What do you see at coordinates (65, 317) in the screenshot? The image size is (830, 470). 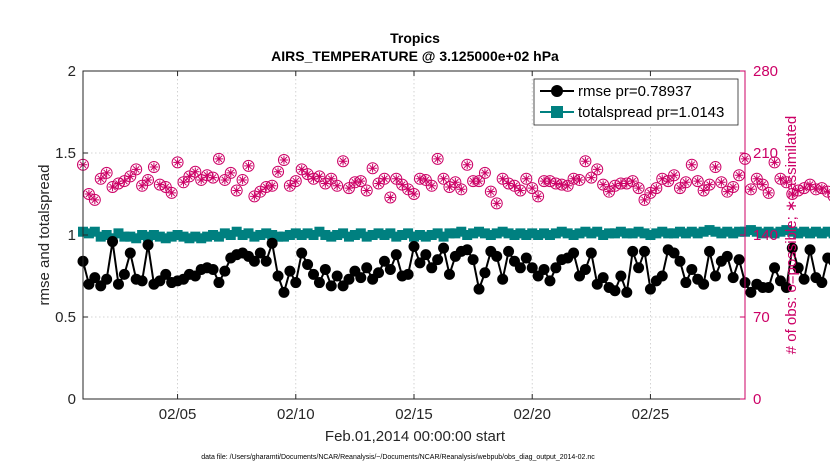 I see `y-tick-label-left: 0.5` at bounding box center [65, 317].